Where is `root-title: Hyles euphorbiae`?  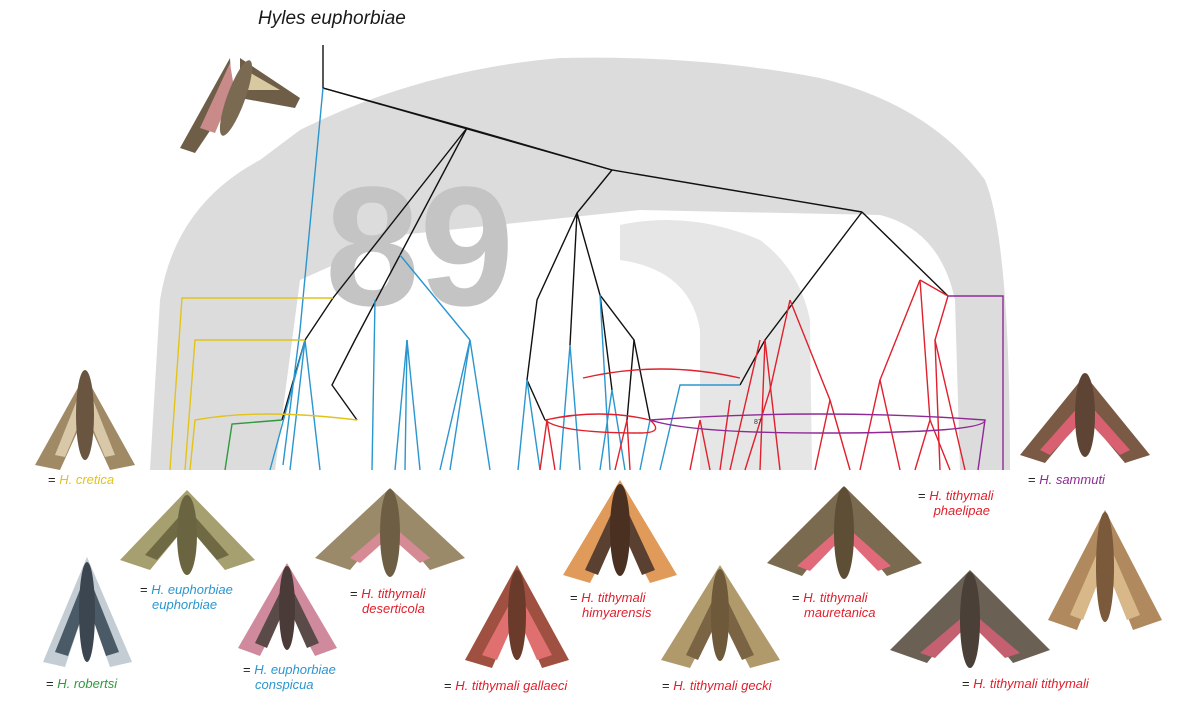 root-title: Hyles euphorbiae is located at coordinates (332, 18).